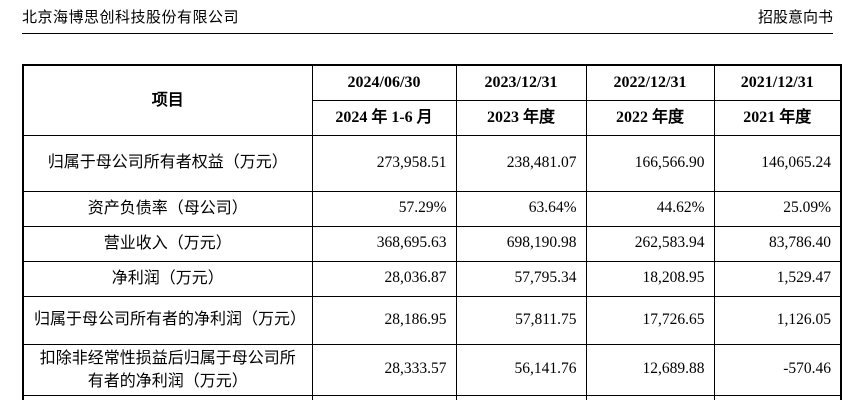  I want to click on row-value: 57.29%, so click(384, 208).